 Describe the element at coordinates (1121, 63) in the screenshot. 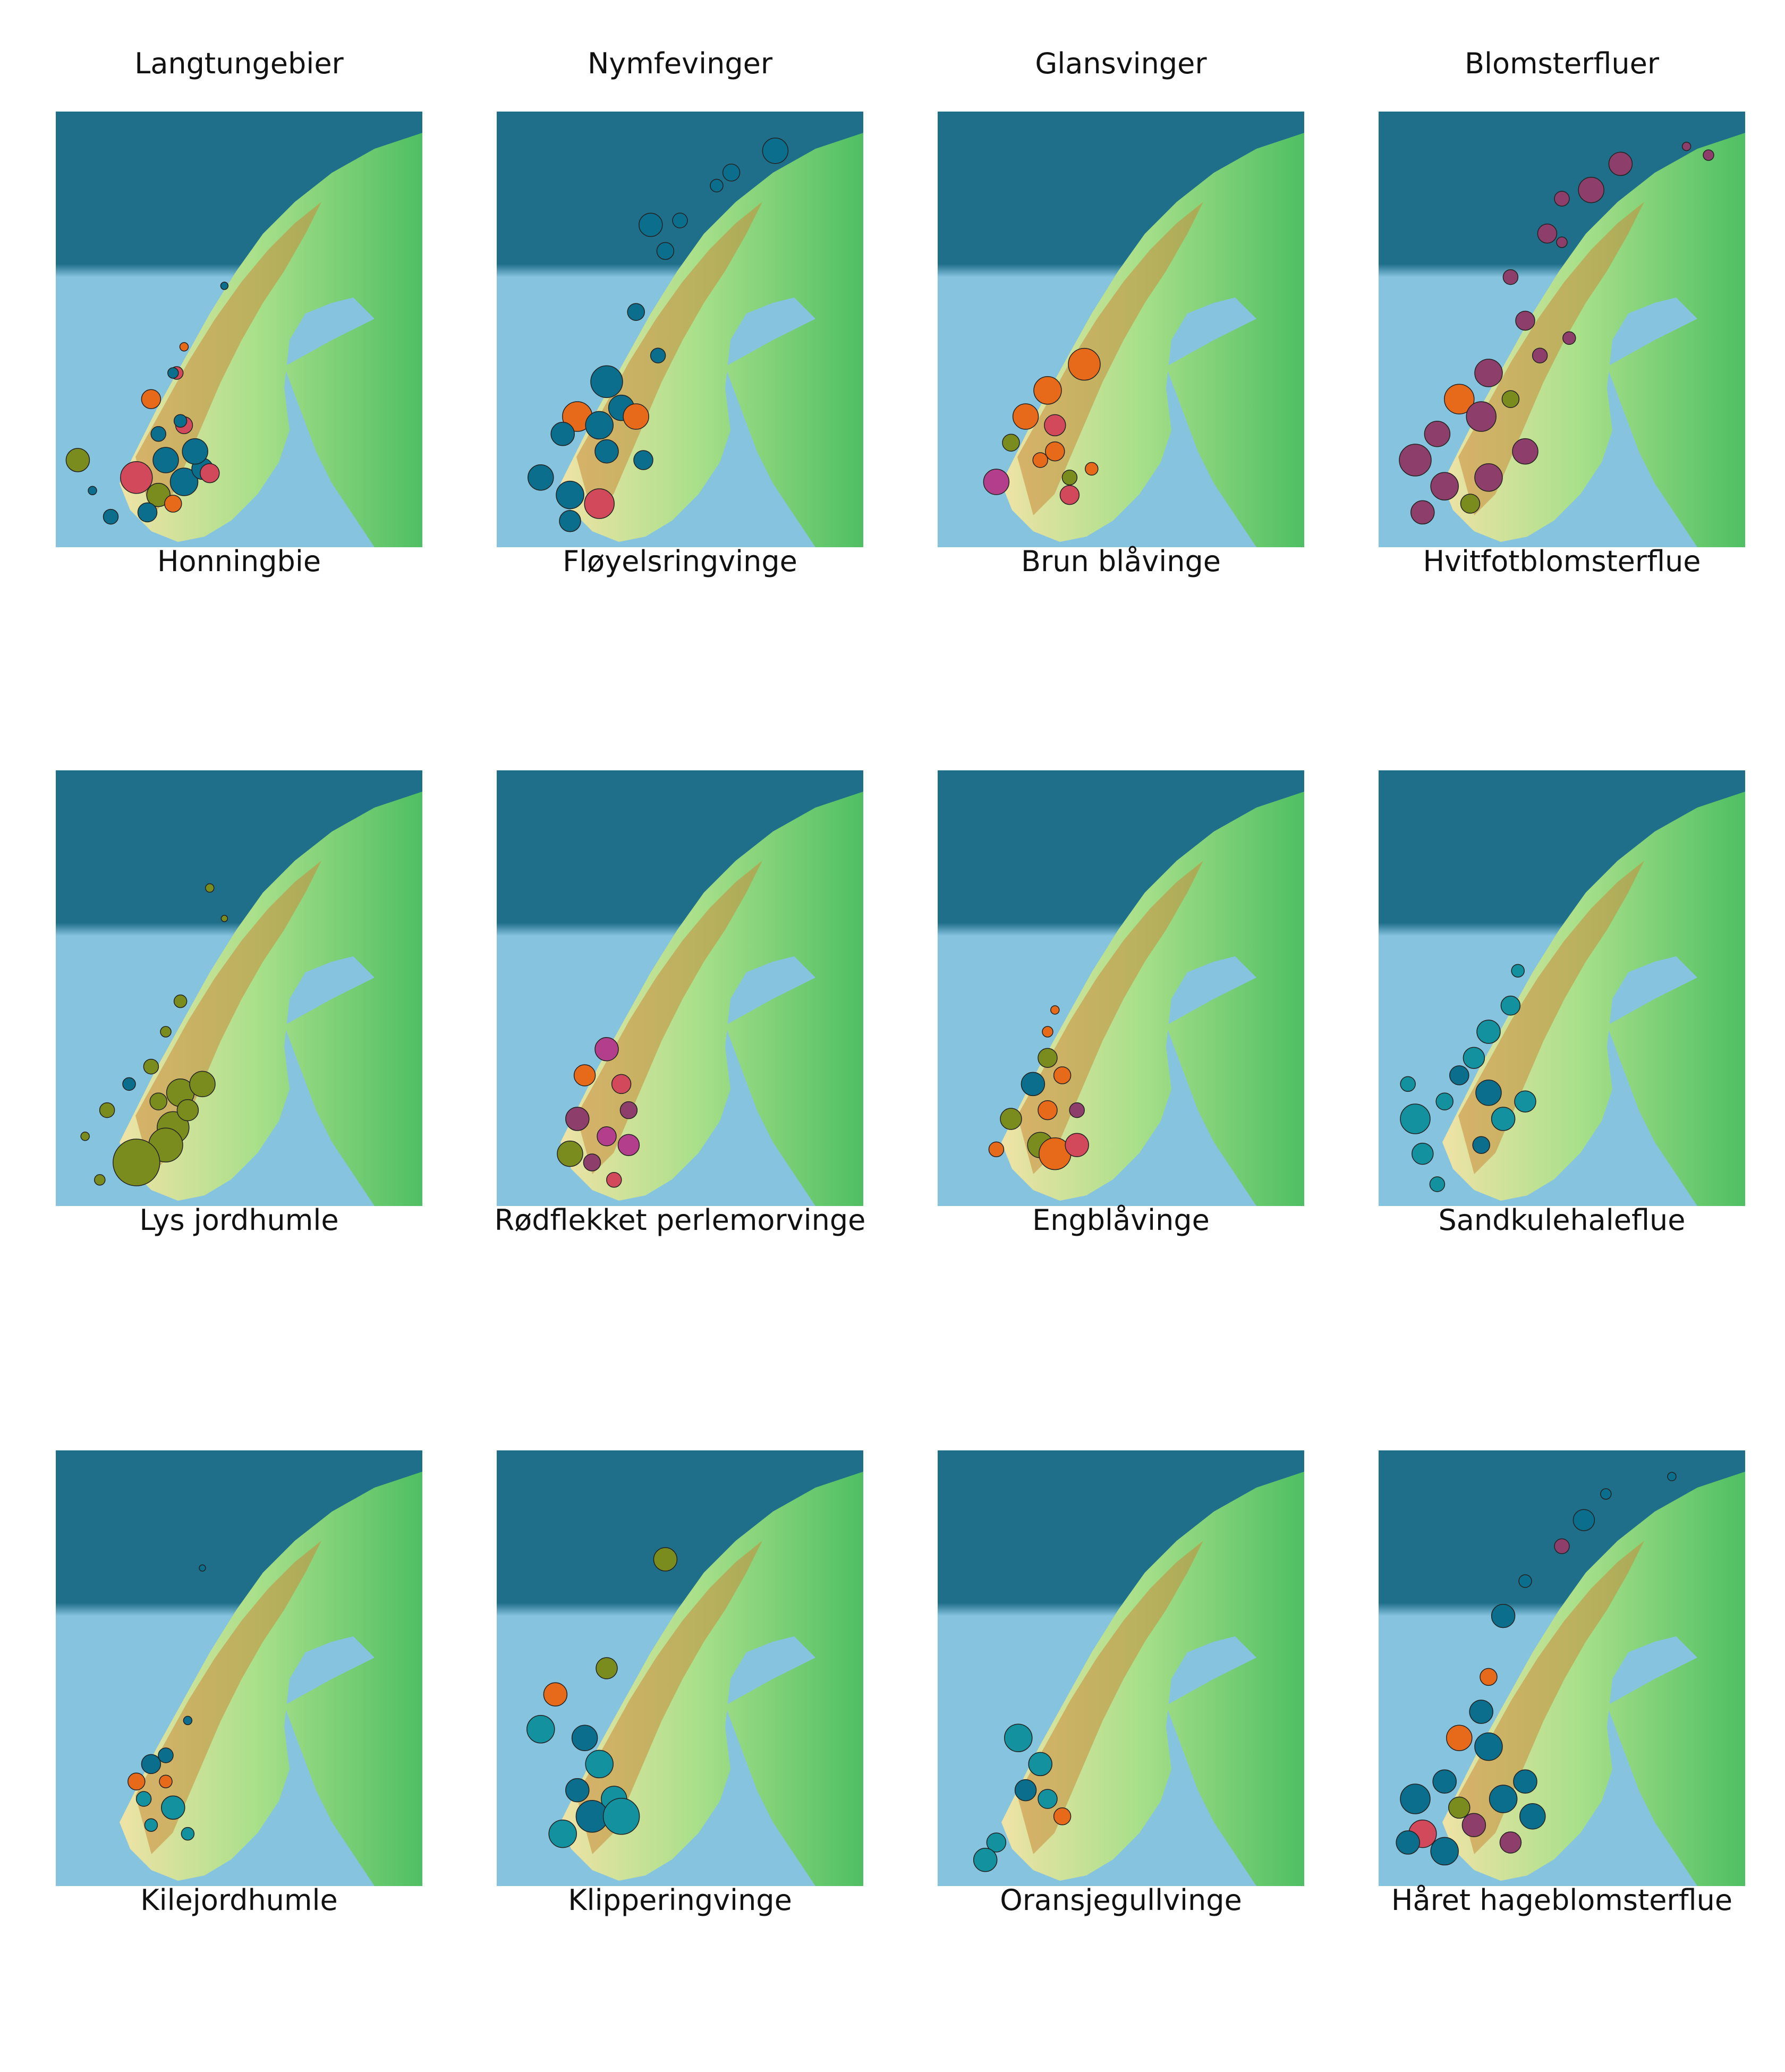

I see `column-title-2: Glansvinger` at that location.